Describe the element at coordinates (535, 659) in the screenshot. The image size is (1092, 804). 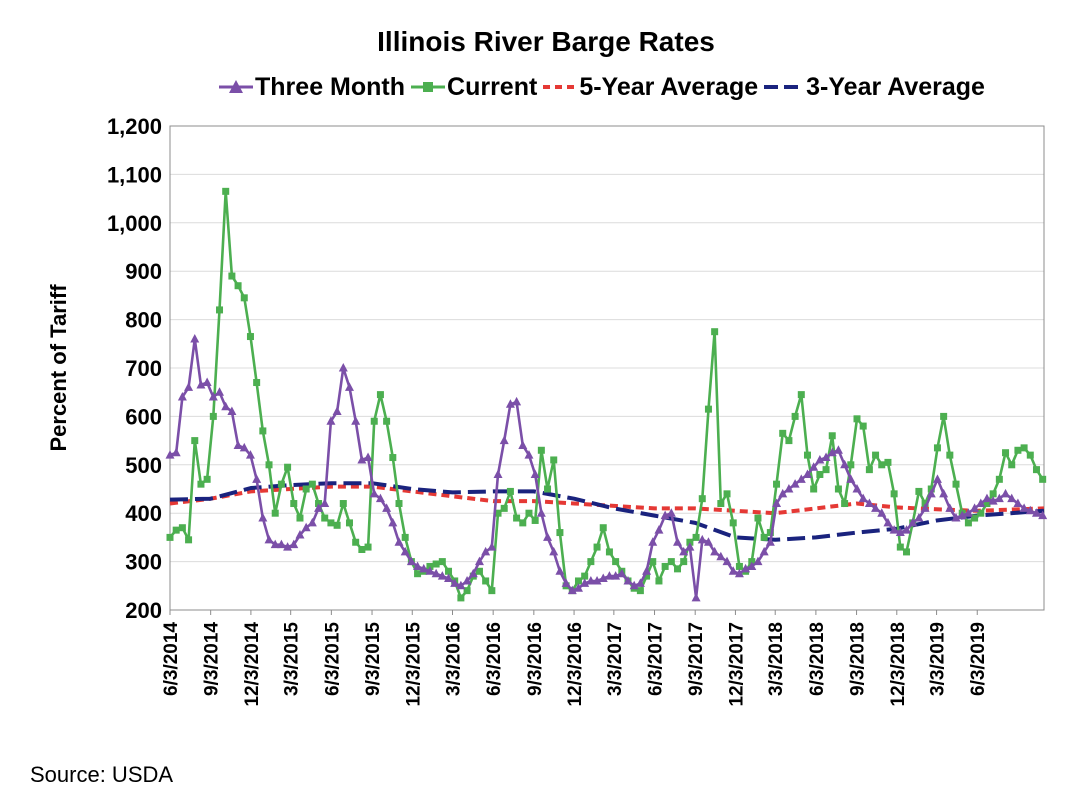
I see `x-tick-label: 9/3/2016` at that location.